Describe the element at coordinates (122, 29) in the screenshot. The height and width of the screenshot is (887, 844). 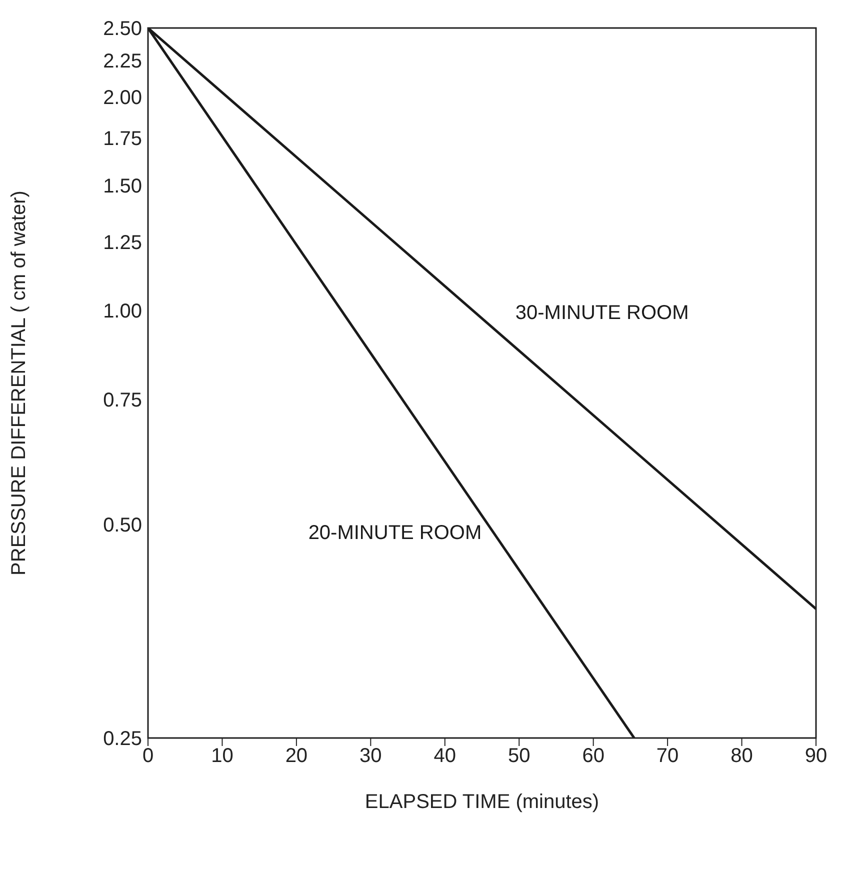
I see `y-tick-label: 2.50` at that location.